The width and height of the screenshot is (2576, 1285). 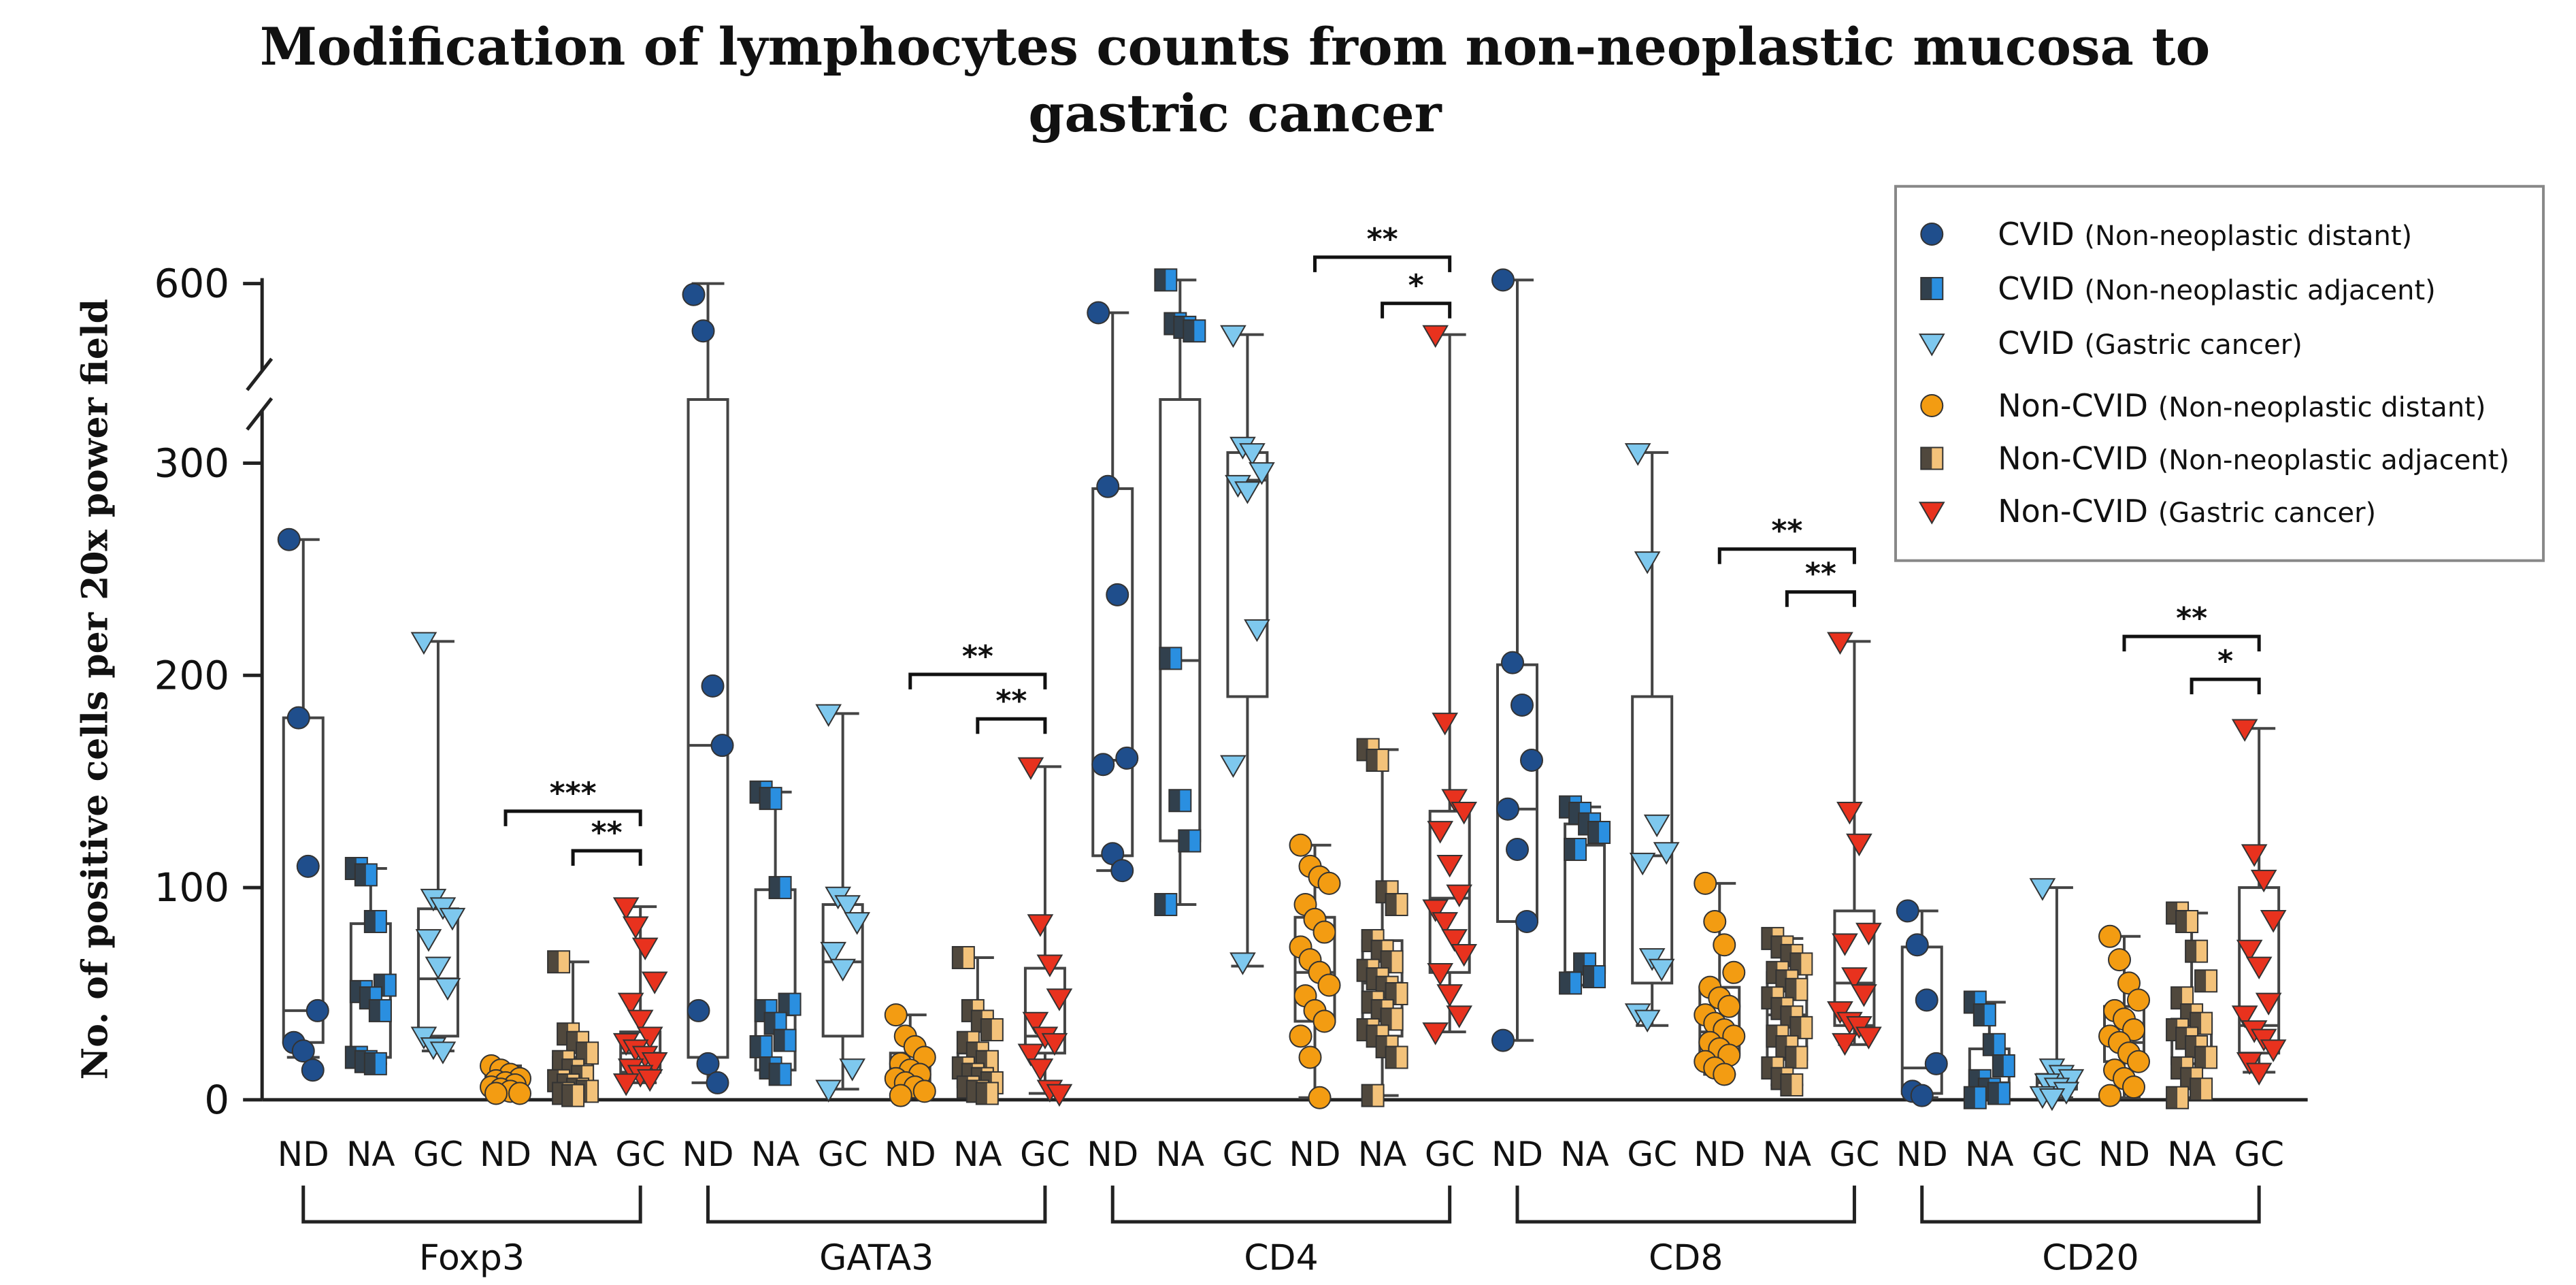 I want to click on box-iqr, so click(x=1653, y=840).